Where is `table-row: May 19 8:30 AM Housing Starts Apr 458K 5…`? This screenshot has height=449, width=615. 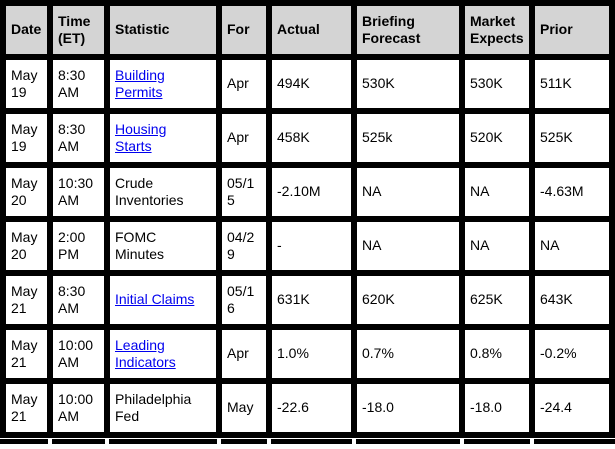 table-row: May 19 8:30 AM Housing Starts Apr 458K 5… is located at coordinates (307, 138).